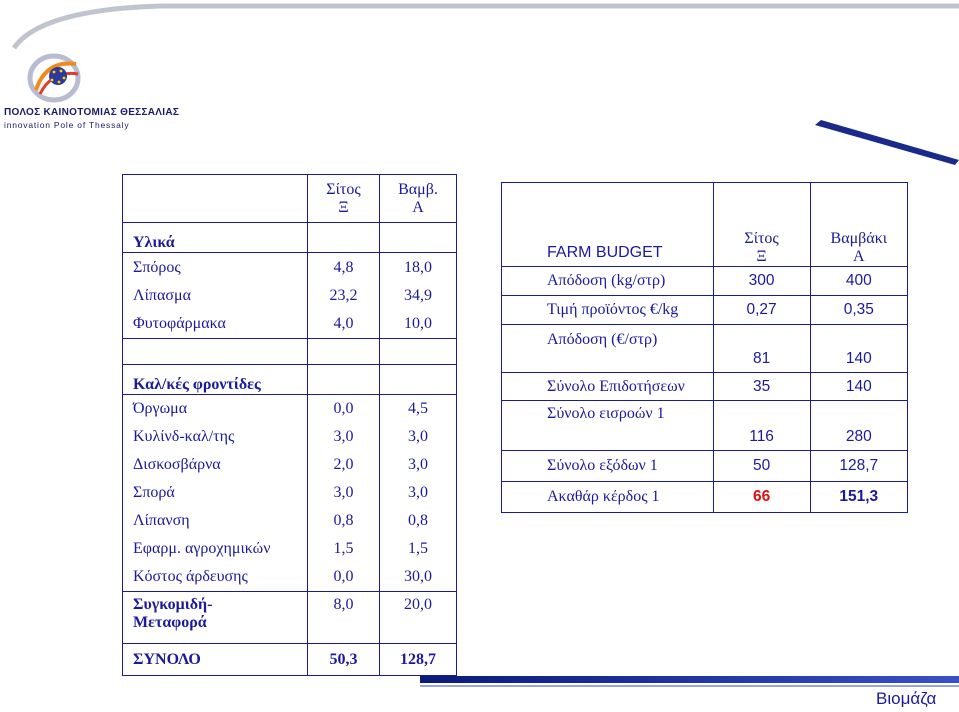 This screenshot has height=712, width=959. What do you see at coordinates (215, 379) in the screenshot?
I see `section-title: Καλ/κές φροντίδες` at bounding box center [215, 379].